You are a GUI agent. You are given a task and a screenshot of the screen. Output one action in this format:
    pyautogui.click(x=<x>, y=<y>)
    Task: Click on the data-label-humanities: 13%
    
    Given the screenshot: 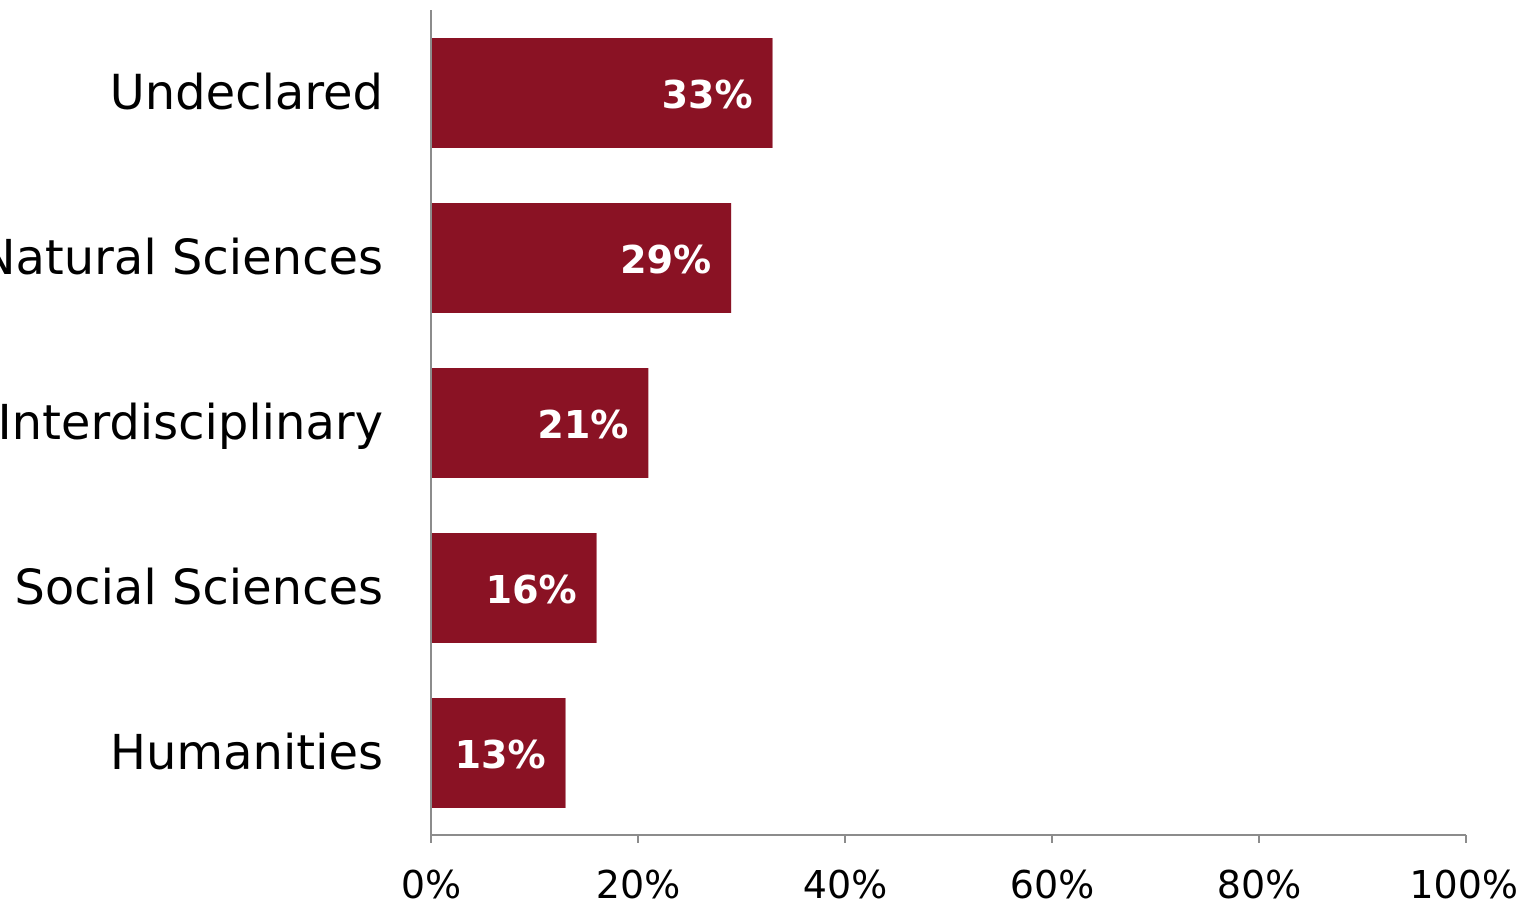 What is the action you would take?
    pyautogui.click(x=500, y=755)
    